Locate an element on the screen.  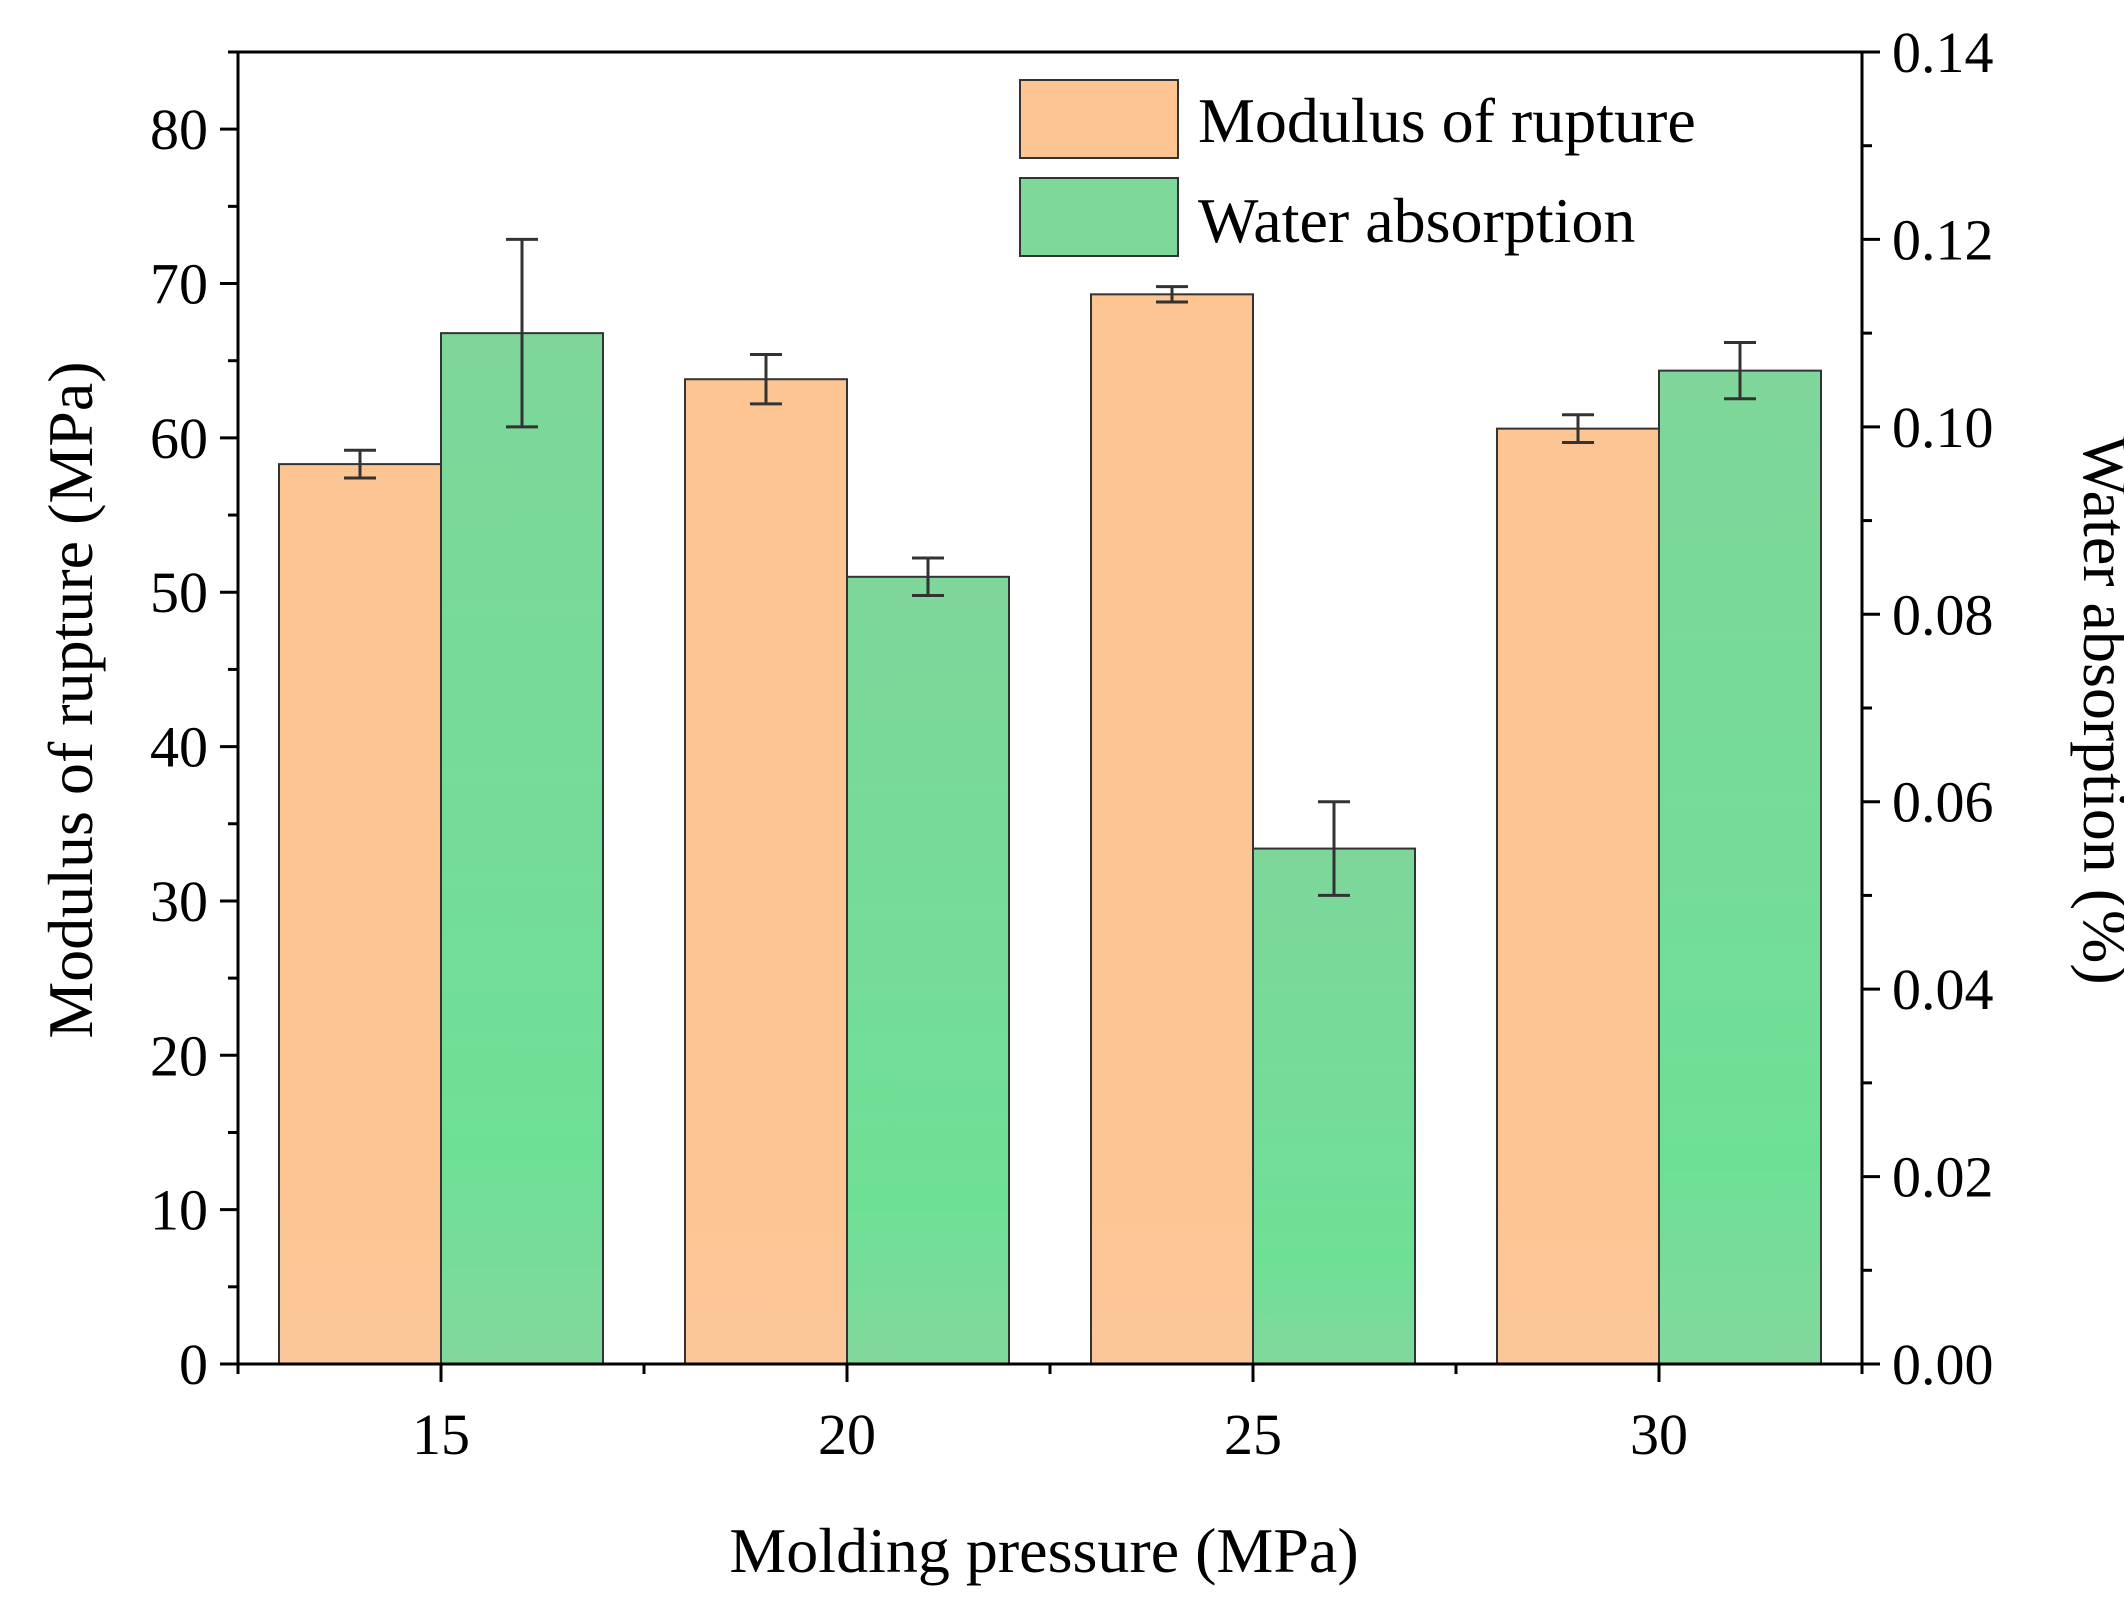
y-tick-label-40: 40 is located at coordinates (179, 747).